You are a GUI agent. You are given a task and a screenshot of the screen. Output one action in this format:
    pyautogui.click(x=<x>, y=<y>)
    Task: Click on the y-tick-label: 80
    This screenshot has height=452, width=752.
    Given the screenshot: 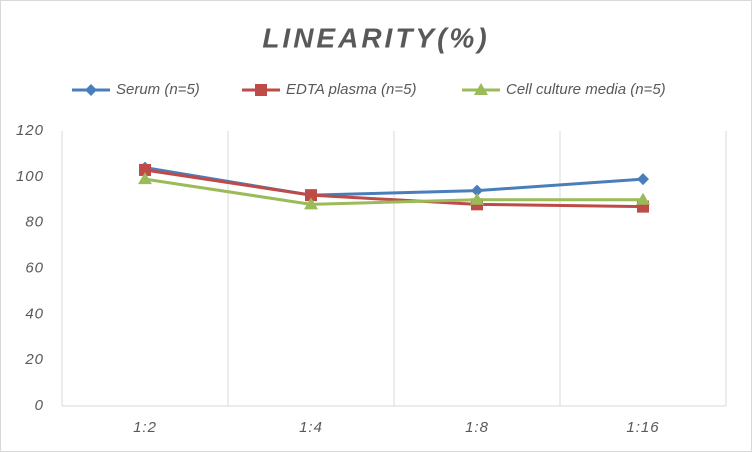 What is the action you would take?
    pyautogui.click(x=34, y=222)
    